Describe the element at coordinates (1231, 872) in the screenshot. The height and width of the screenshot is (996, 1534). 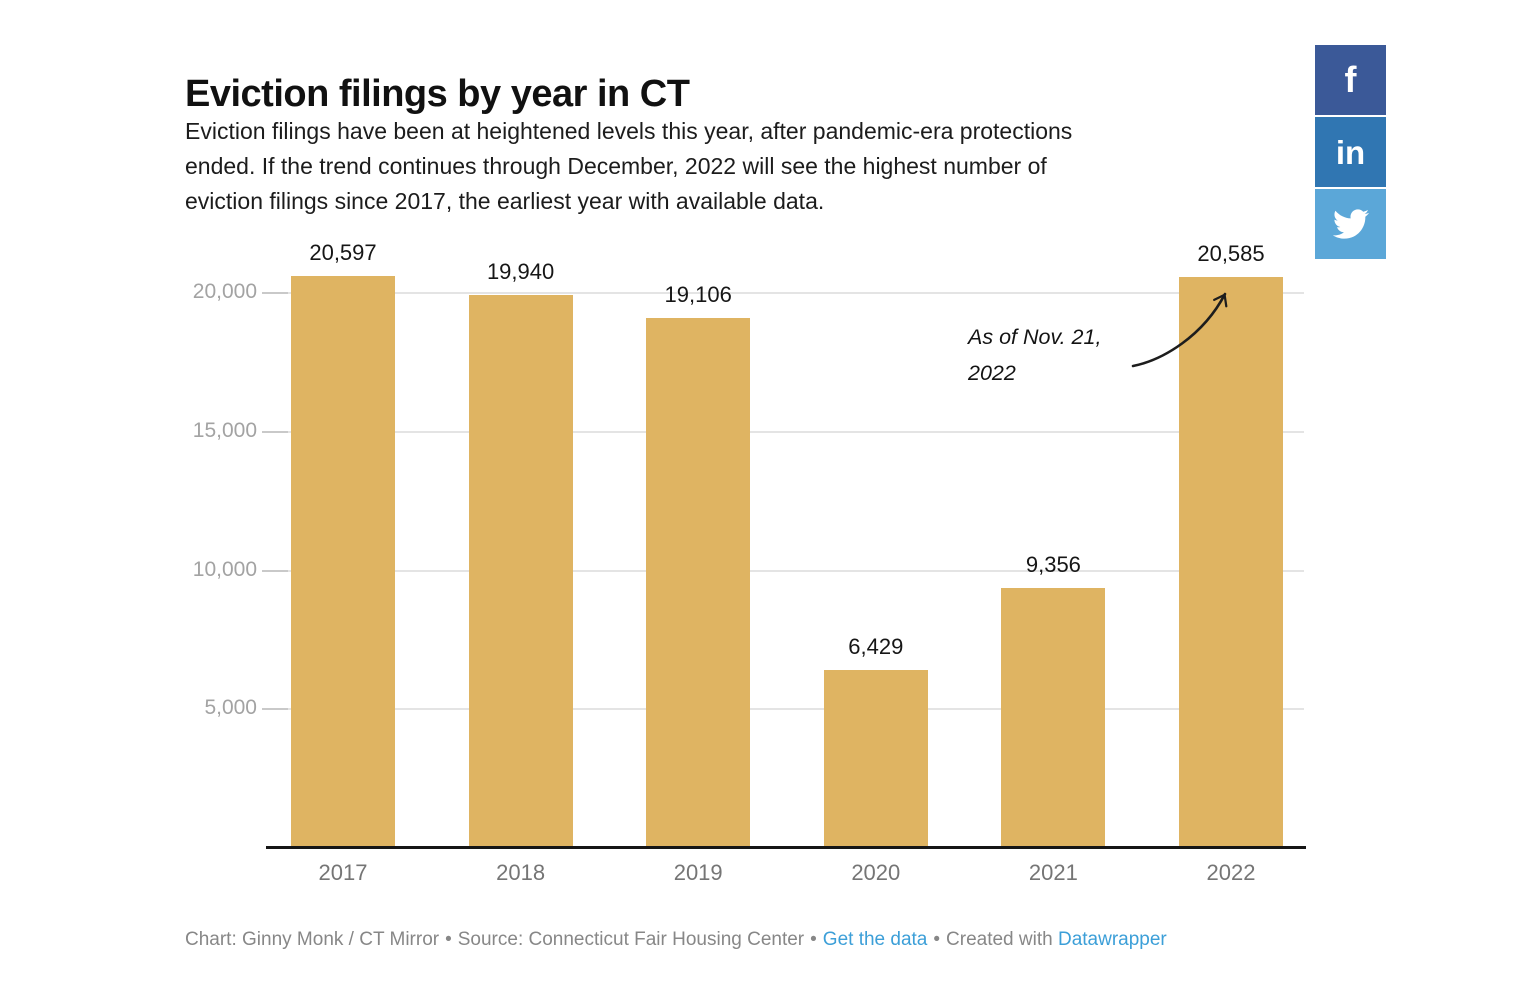
I see `x-axis-label: 2022` at that location.